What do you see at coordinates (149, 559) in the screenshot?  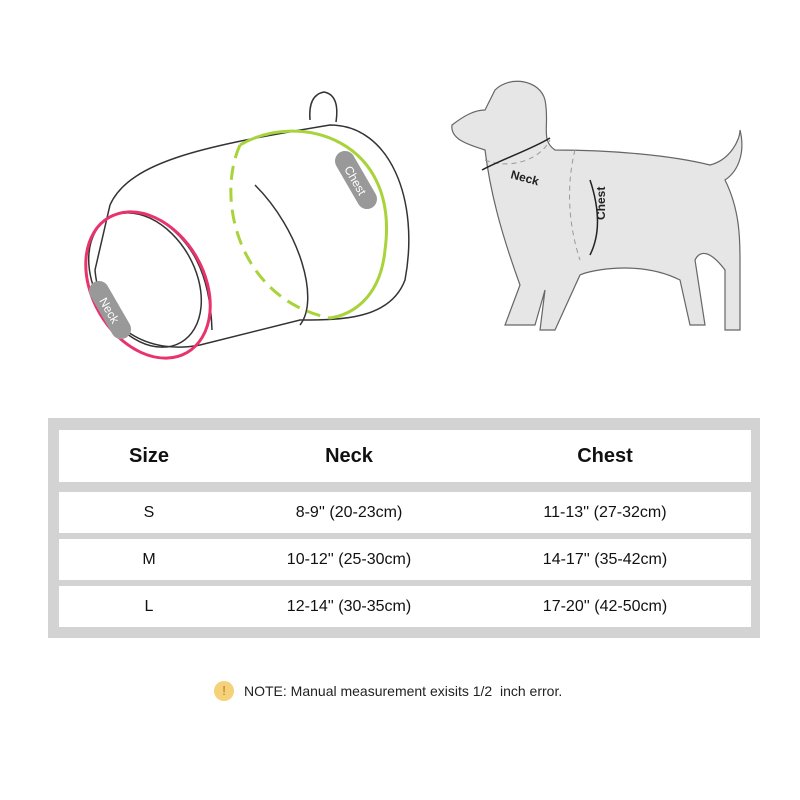 I see `size-cell: M` at bounding box center [149, 559].